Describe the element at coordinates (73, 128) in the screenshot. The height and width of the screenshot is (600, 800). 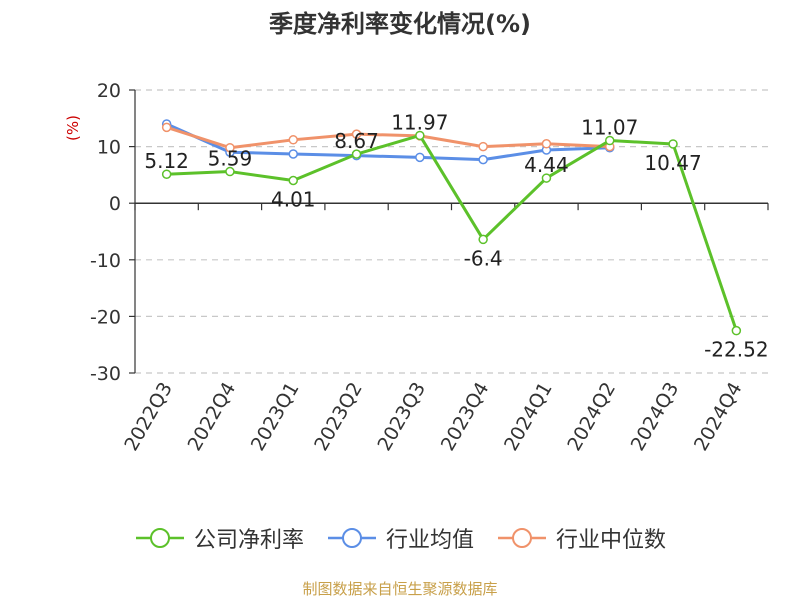
I see `y-axis-label: (%)` at that location.